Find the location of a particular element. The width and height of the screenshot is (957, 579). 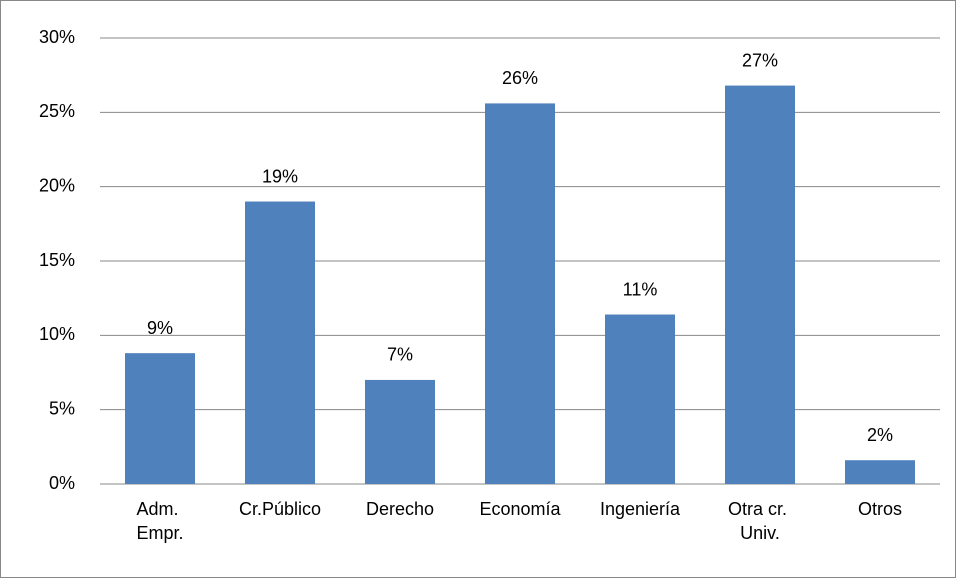

y-tick-label: 10% is located at coordinates (57, 334).